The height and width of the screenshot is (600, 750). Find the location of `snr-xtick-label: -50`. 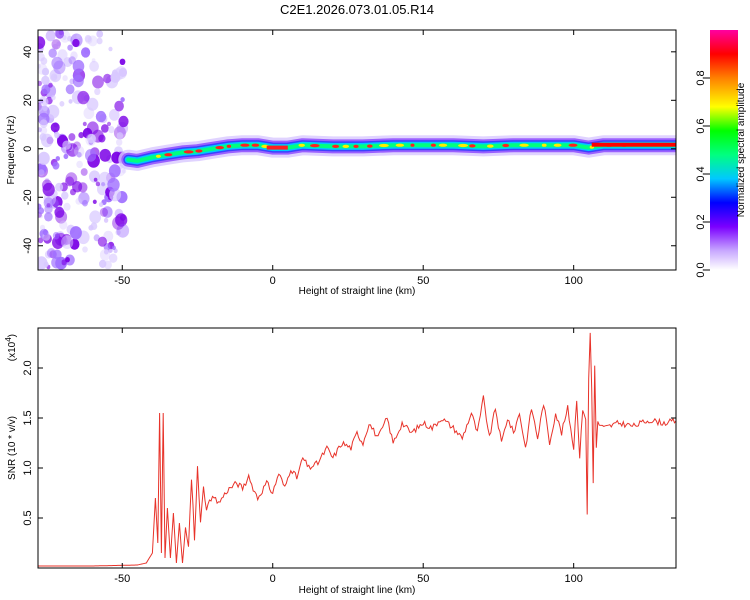

snr-xtick-label: -50 is located at coordinates (122, 579).